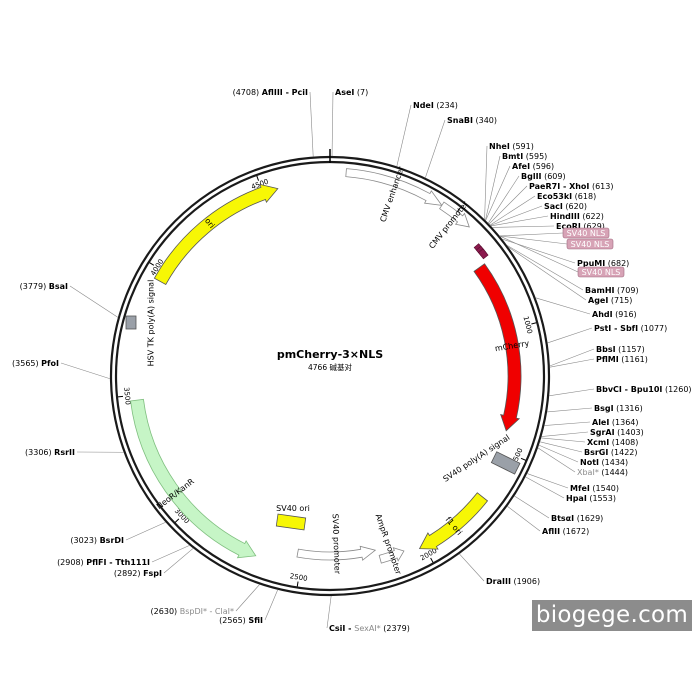  Describe the element at coordinates (152, 573) in the screenshot. I see `site-name: FspI` at that location.